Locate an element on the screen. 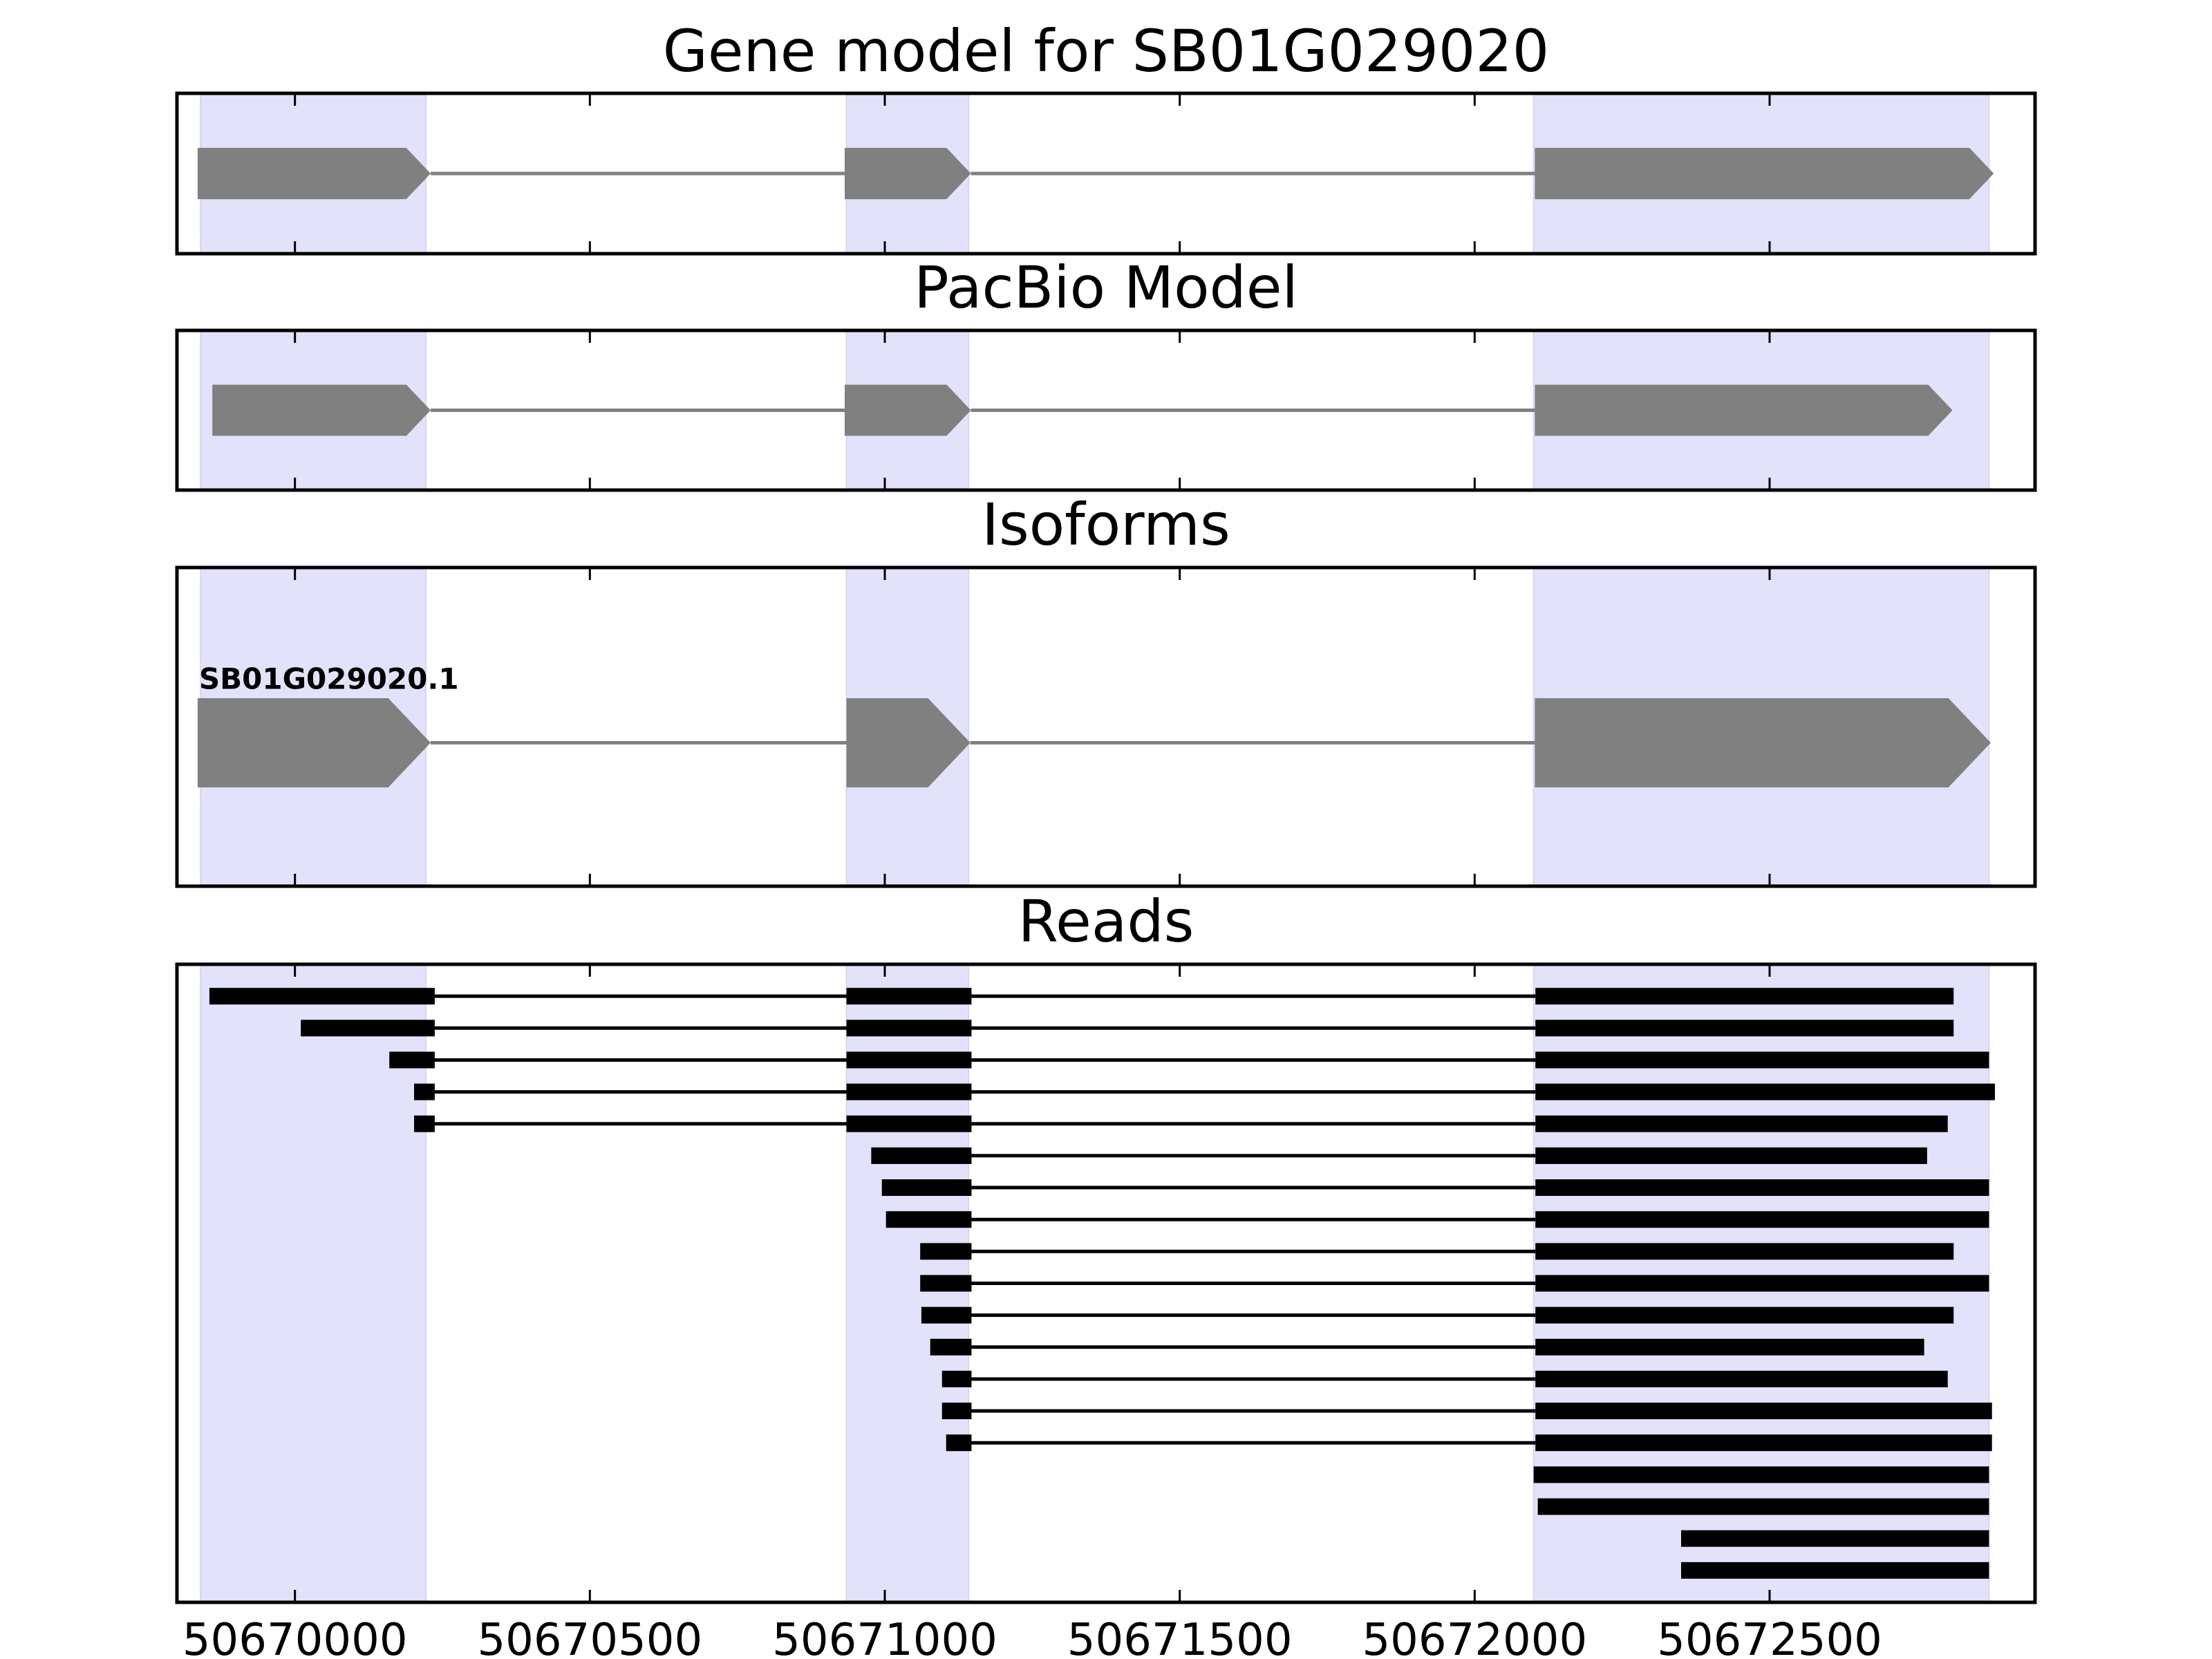 This screenshot has width=2212, height=1659. x-tick-label: 50671000 is located at coordinates (885, 1637).